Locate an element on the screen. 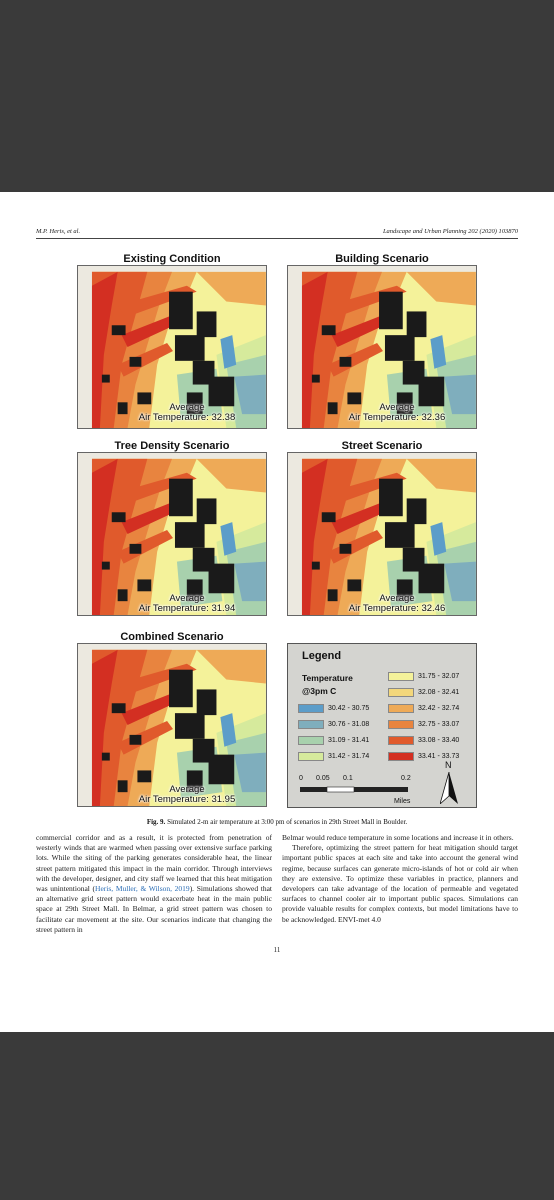  legend-item: 32.42 - 32.74 is located at coordinates (423, 708).